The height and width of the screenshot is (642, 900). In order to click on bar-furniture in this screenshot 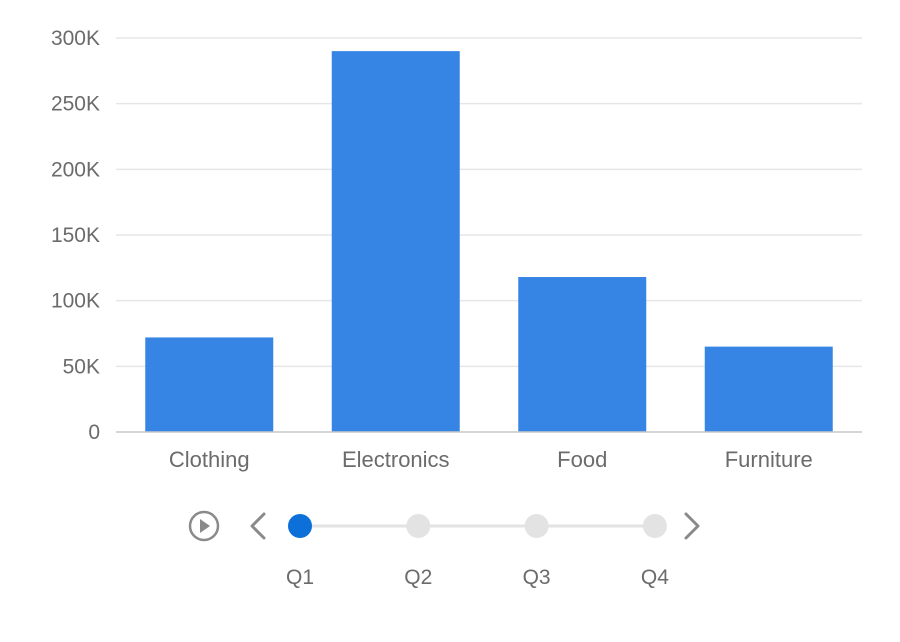, I will do `click(768, 389)`.